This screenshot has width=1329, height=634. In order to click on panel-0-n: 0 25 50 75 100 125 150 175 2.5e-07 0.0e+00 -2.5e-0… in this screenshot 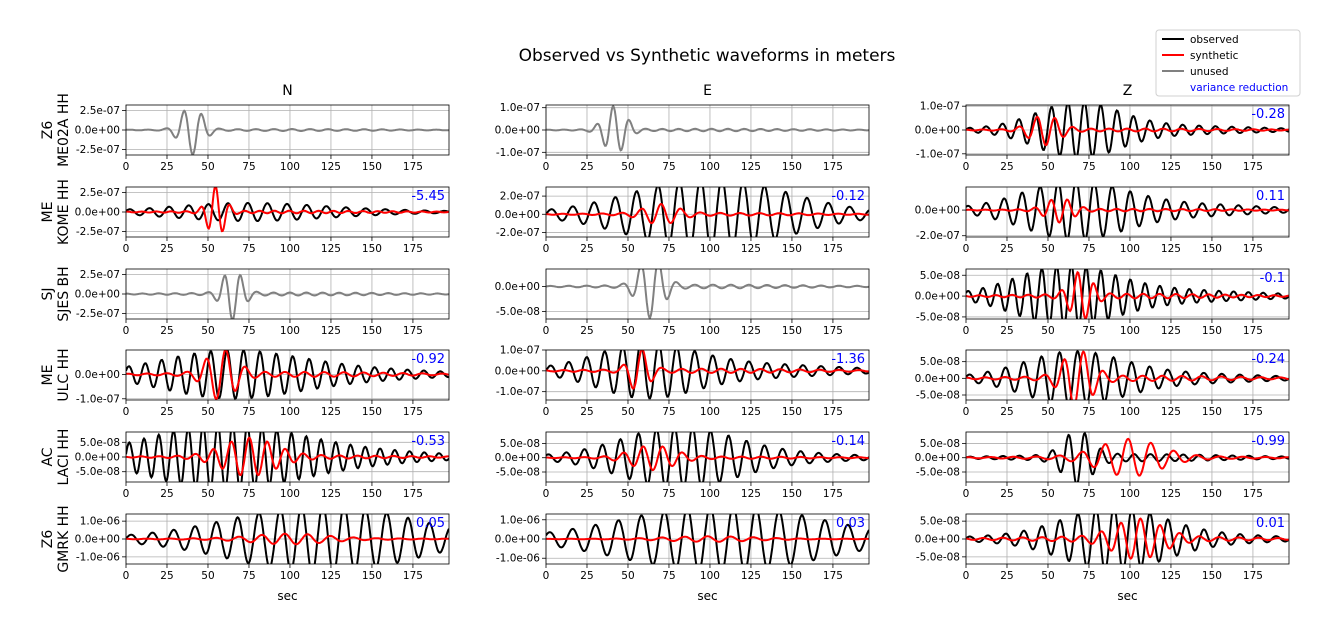, I will do `click(262, 138)`.